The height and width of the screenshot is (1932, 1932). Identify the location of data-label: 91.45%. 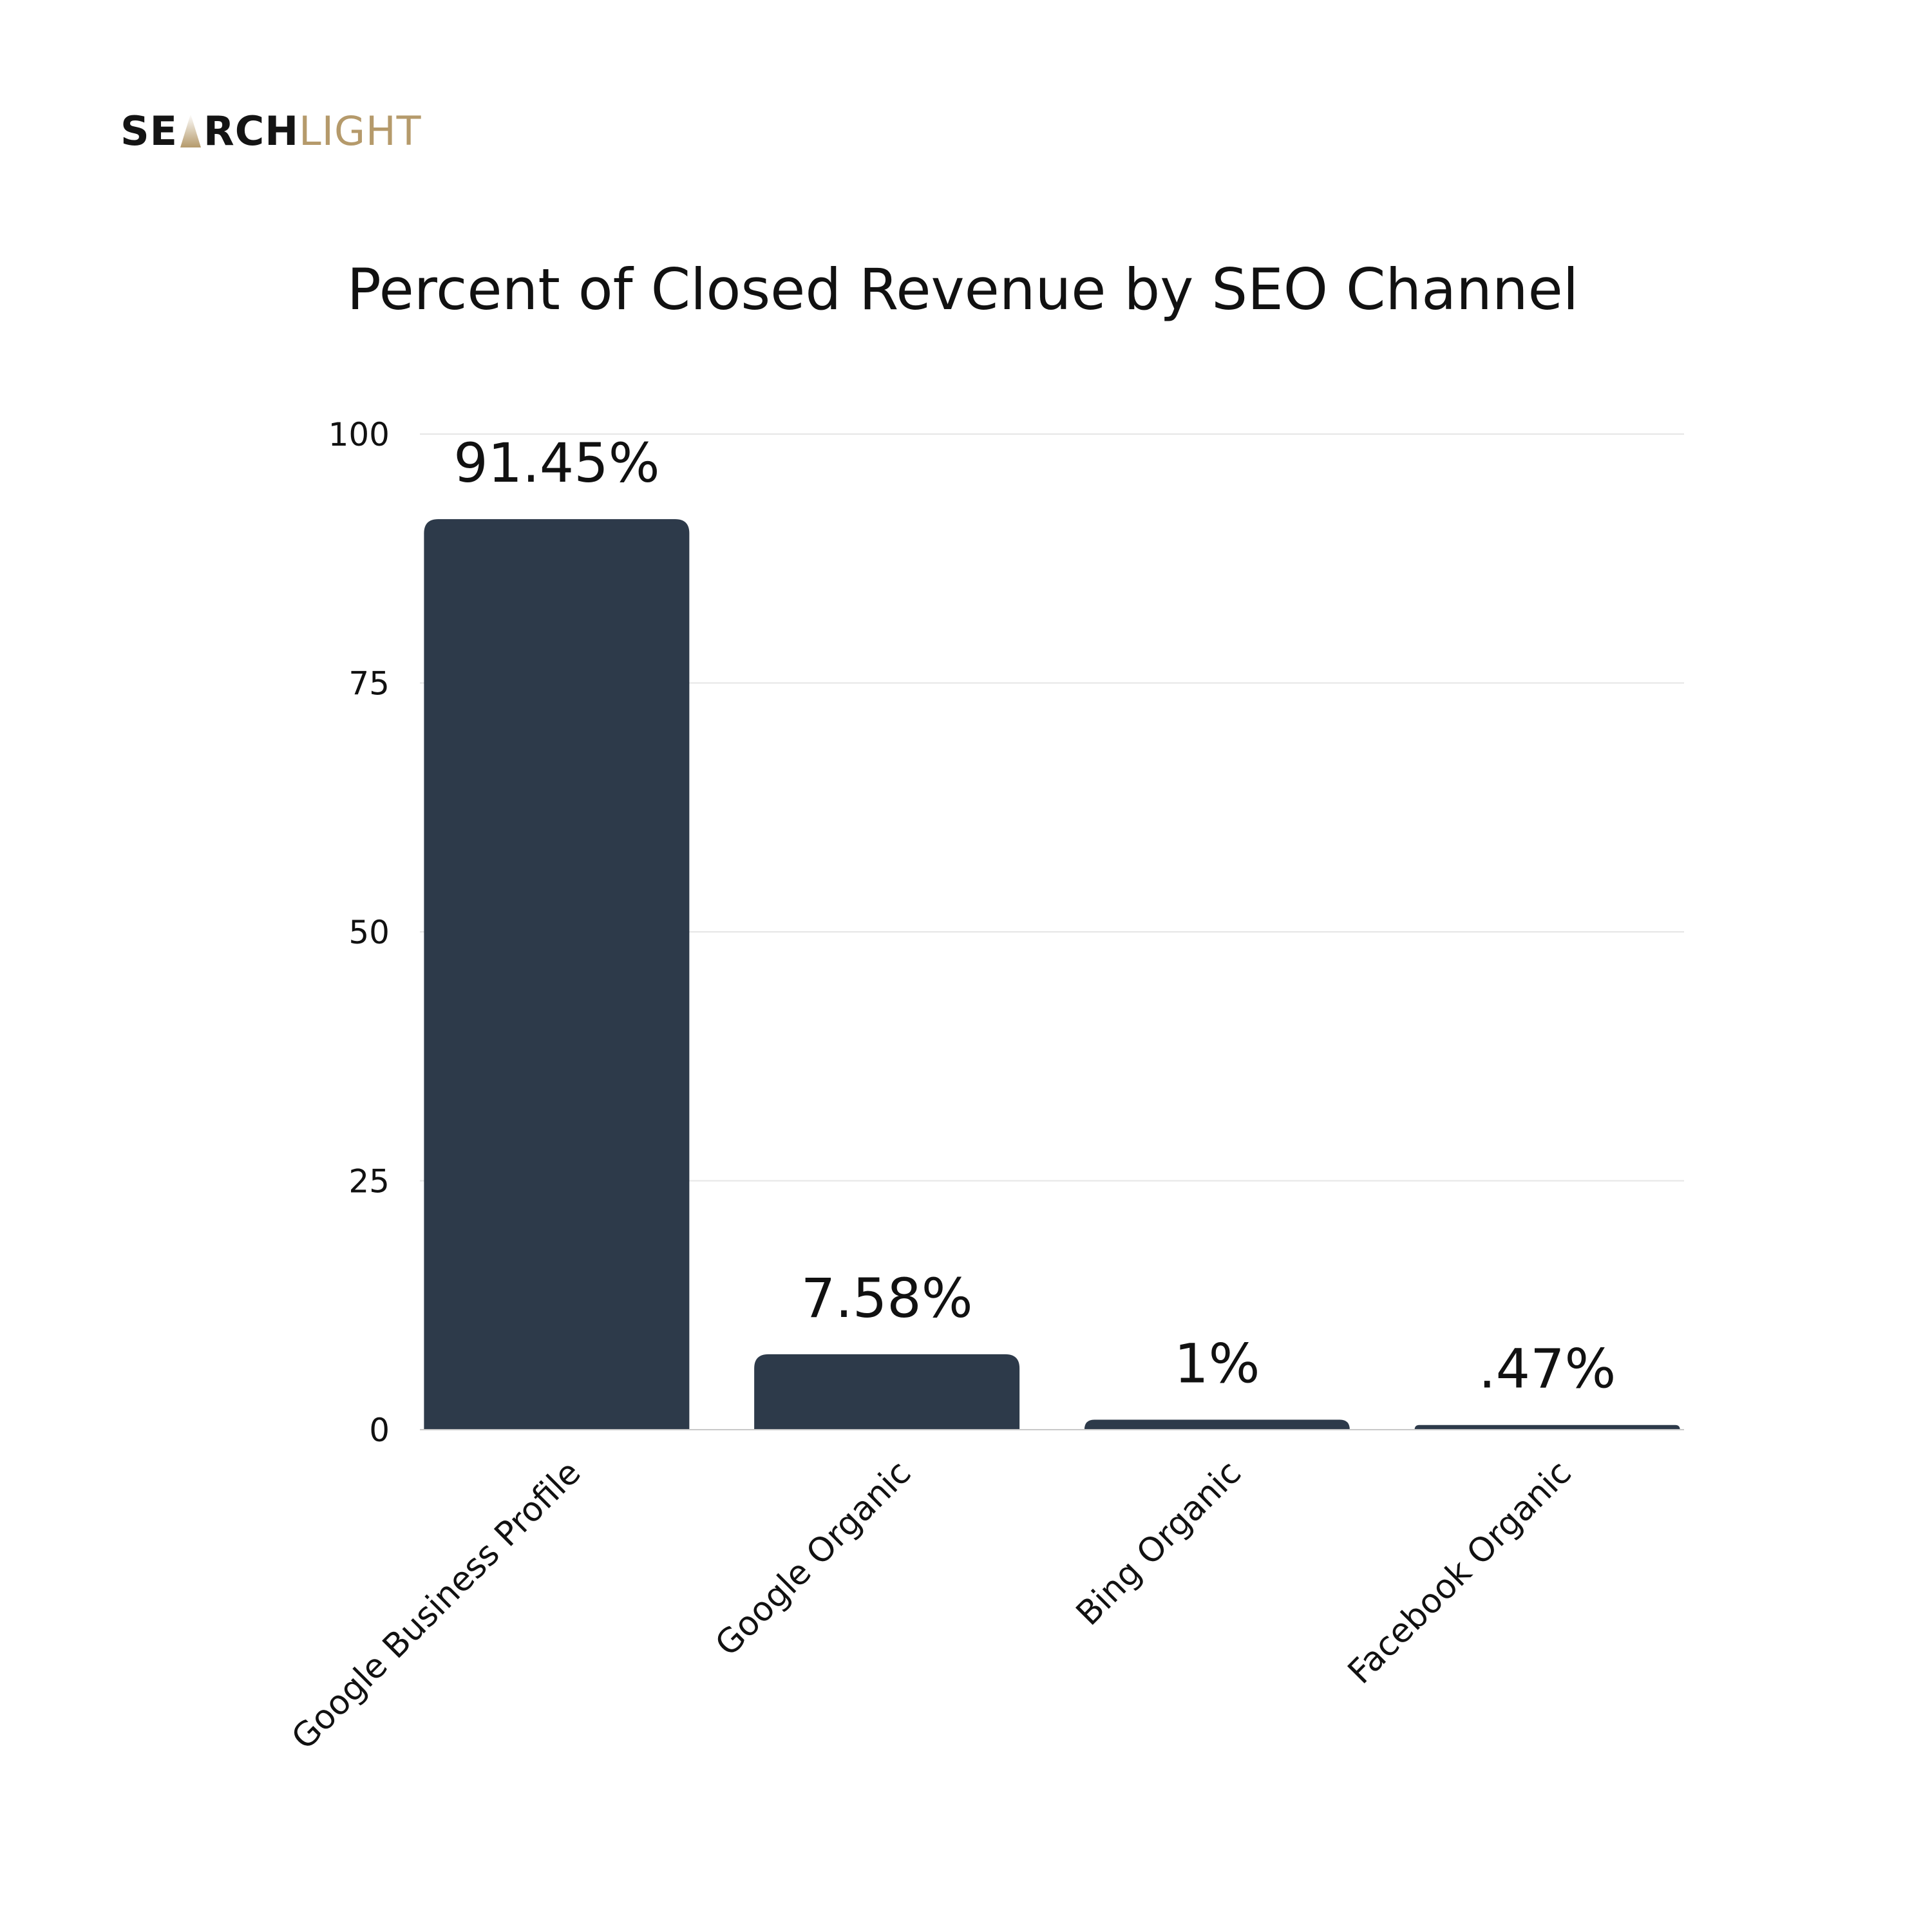
(556, 463).